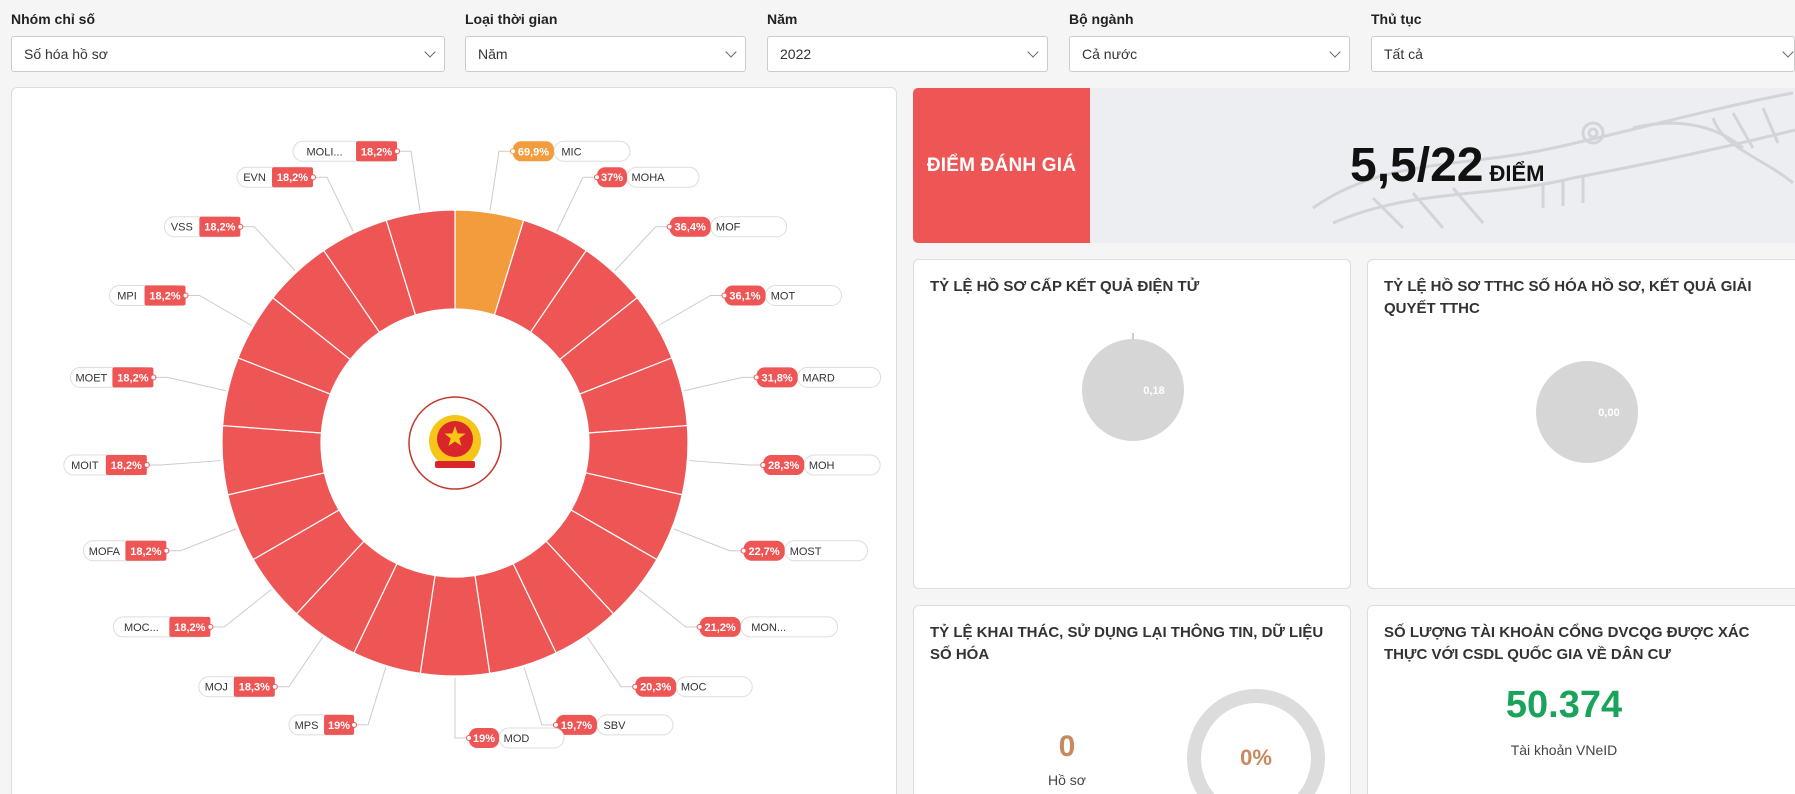 The height and width of the screenshot is (794, 1795). I want to click on label-value: 22,7%, so click(764, 552).